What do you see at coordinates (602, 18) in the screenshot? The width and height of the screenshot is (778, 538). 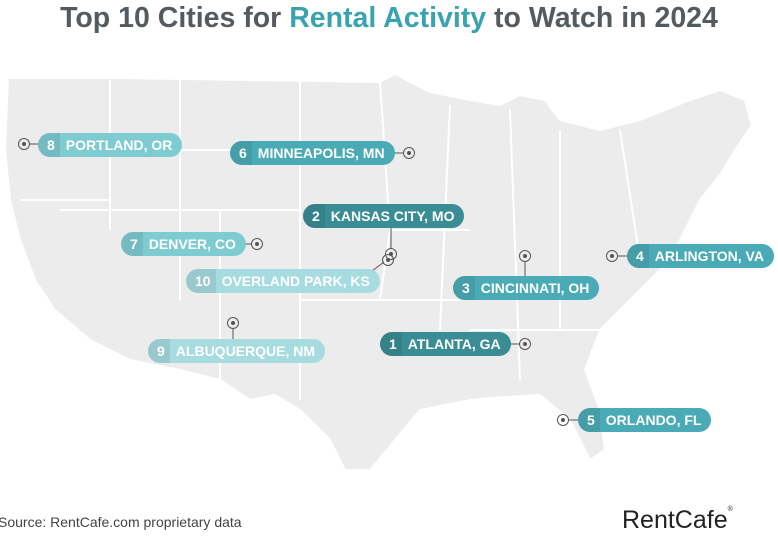 I see `title-text-end: to Watch in 2024` at bounding box center [602, 18].